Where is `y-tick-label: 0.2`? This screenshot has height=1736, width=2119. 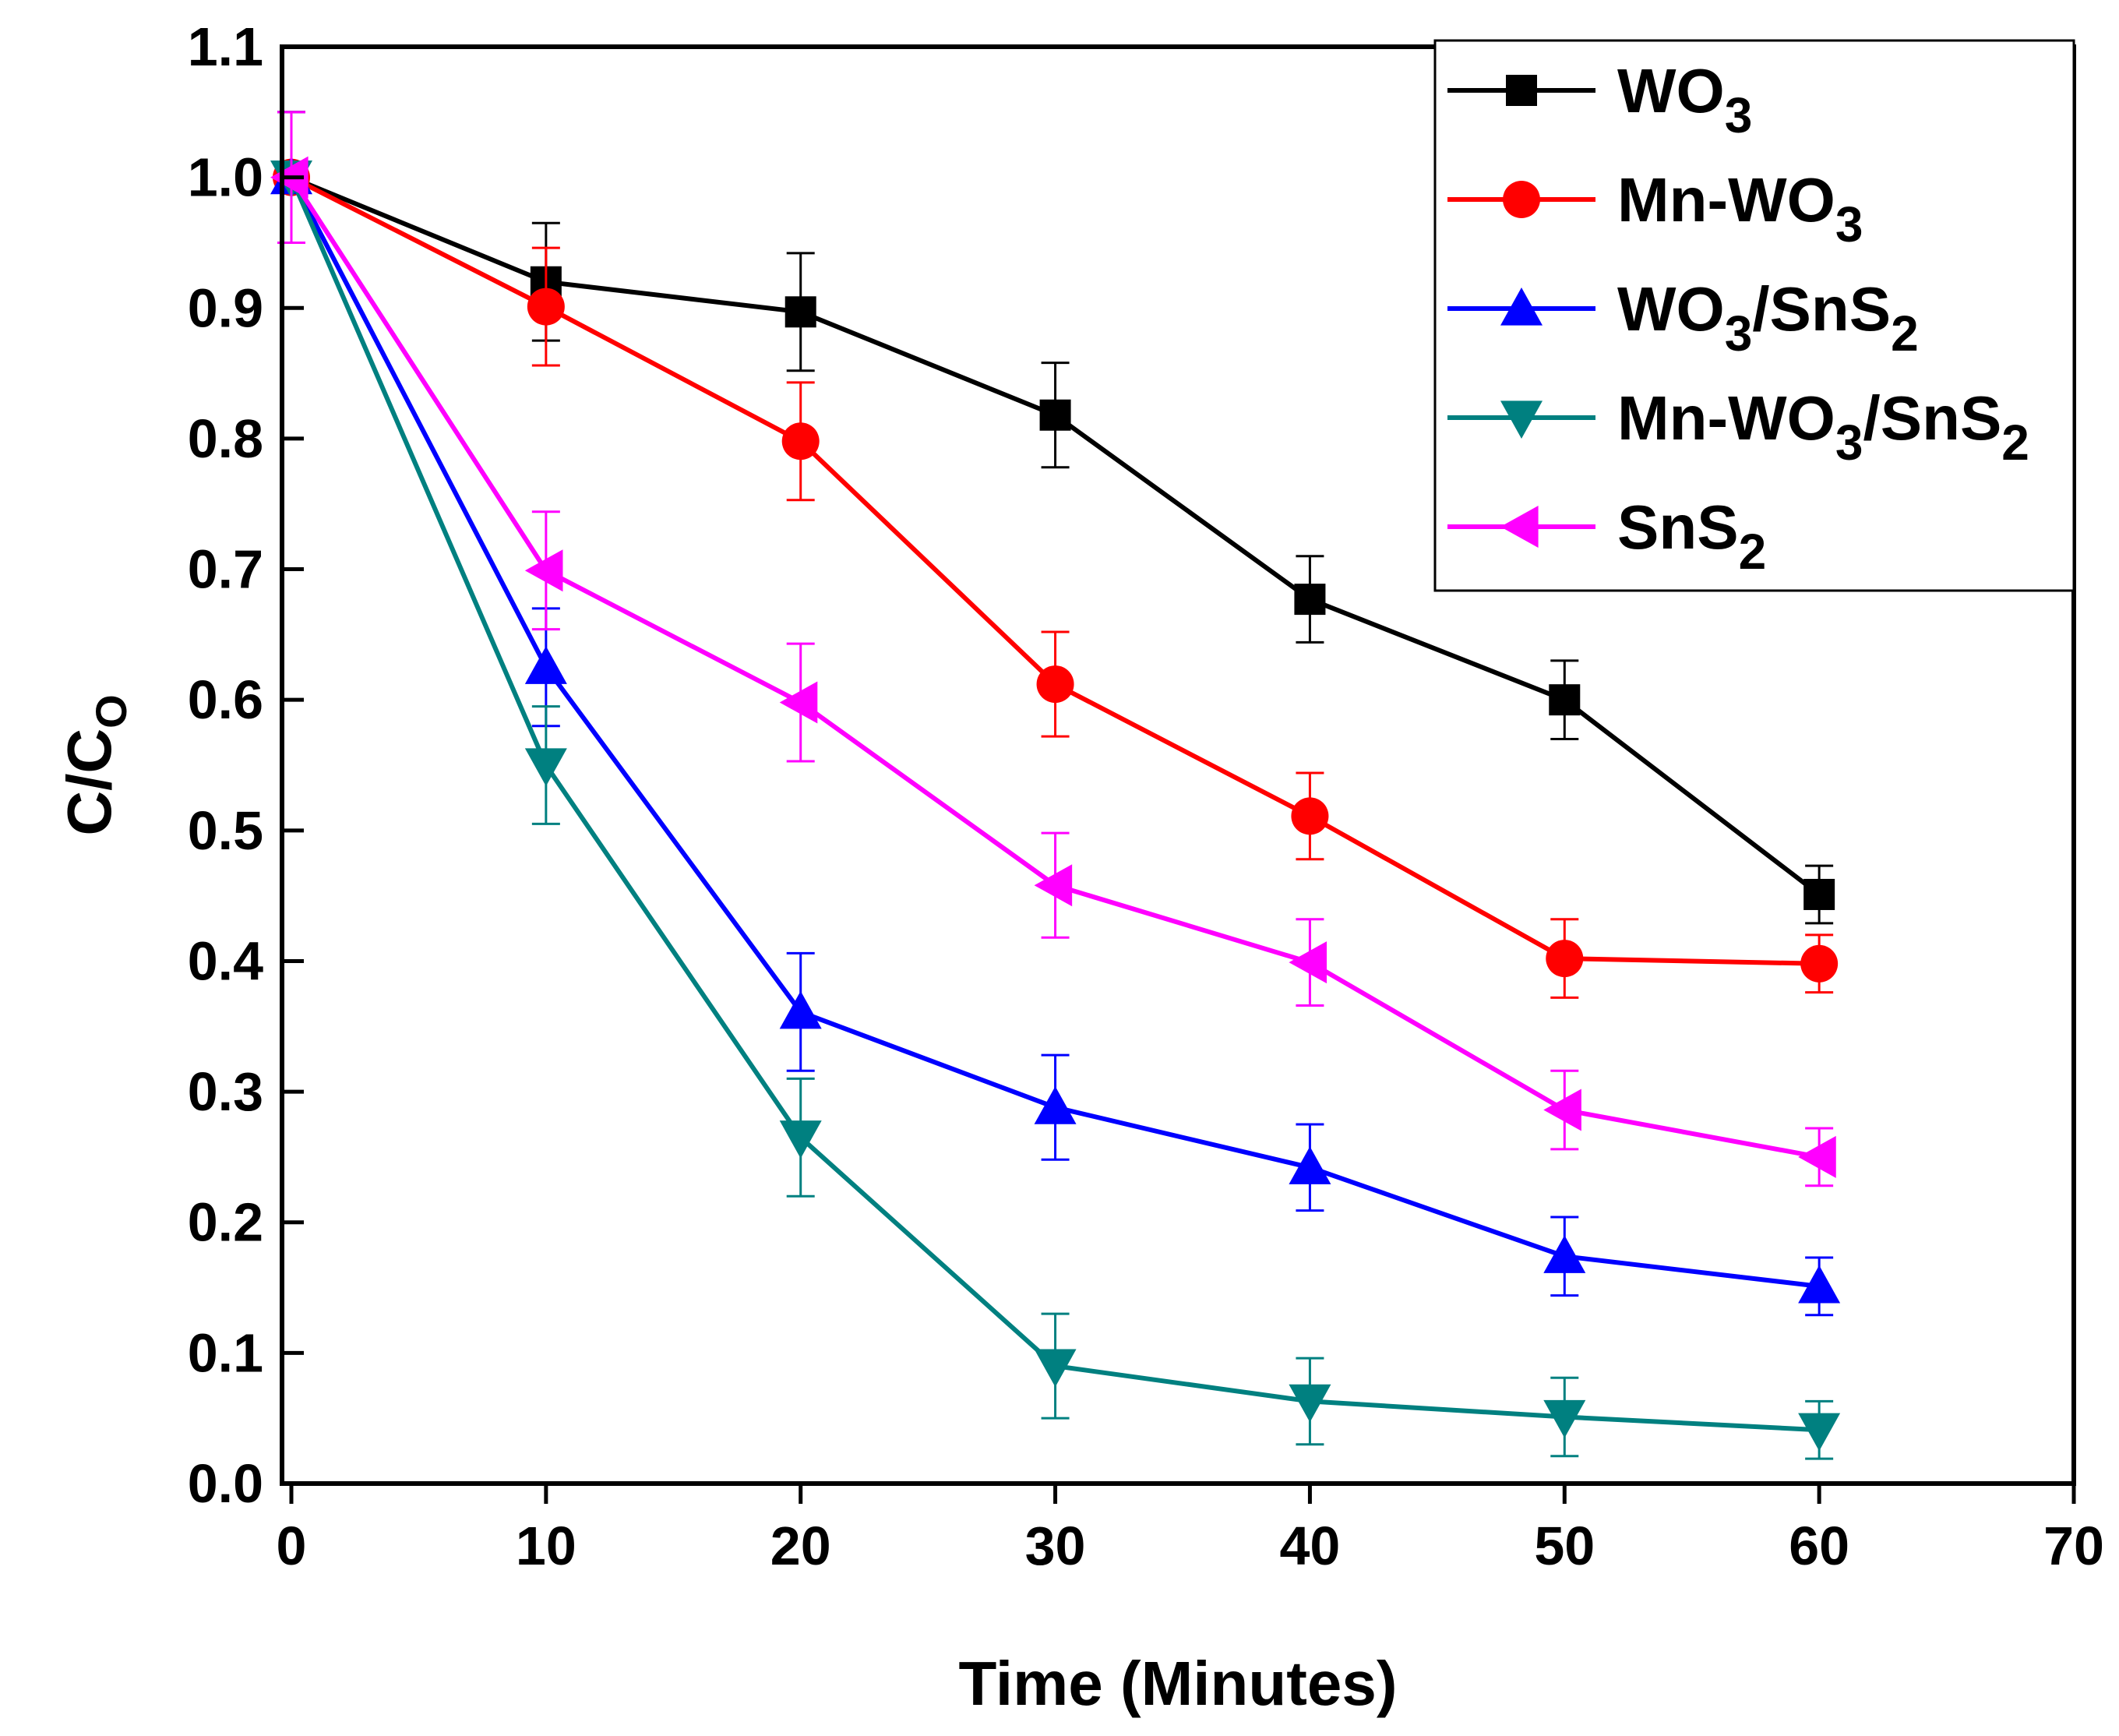 y-tick-label: 0.2 is located at coordinates (226, 1222).